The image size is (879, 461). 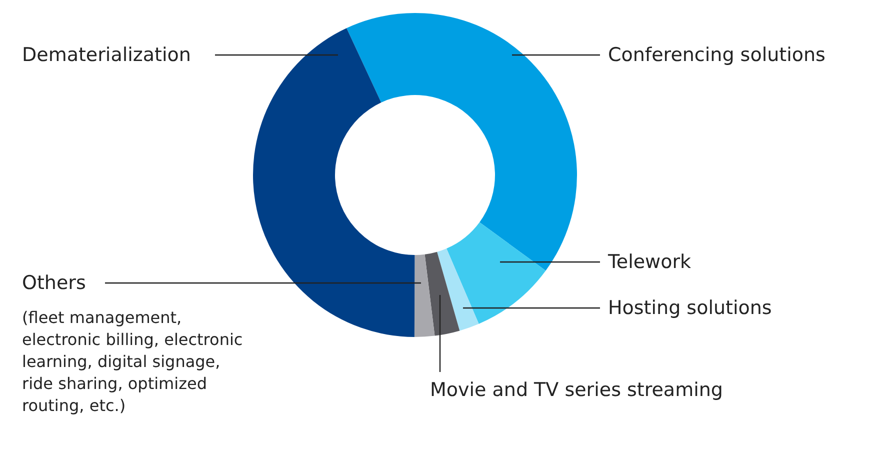 I want to click on text: (fleet management, electronic billing, electronic learning, digital signage, ride sharing, optimized routing, etc.), so click(x=132, y=361).